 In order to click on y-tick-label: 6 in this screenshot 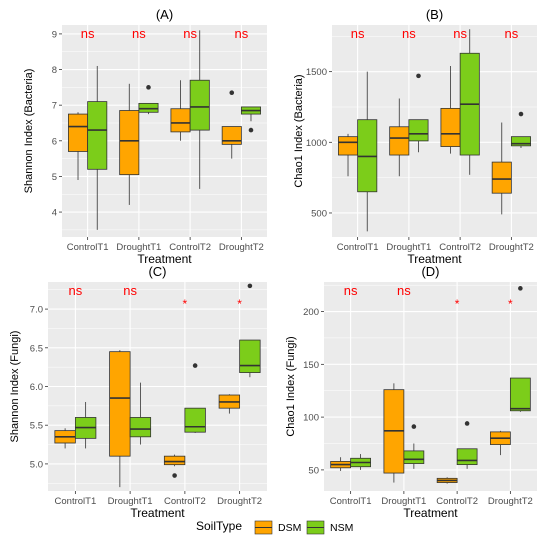, I will do `click(54, 141)`.